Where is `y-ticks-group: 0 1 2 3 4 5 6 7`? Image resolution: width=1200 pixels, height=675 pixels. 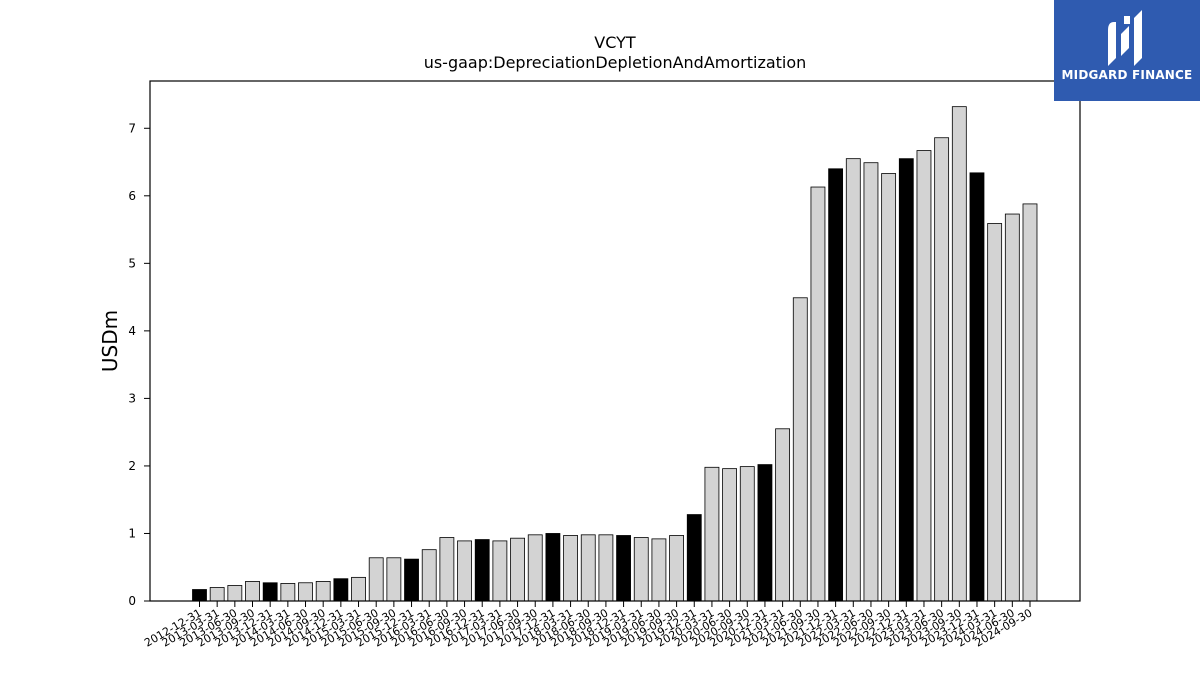
y-ticks-group: 0 1 2 3 4 5 6 7 is located at coordinates (139, 364).